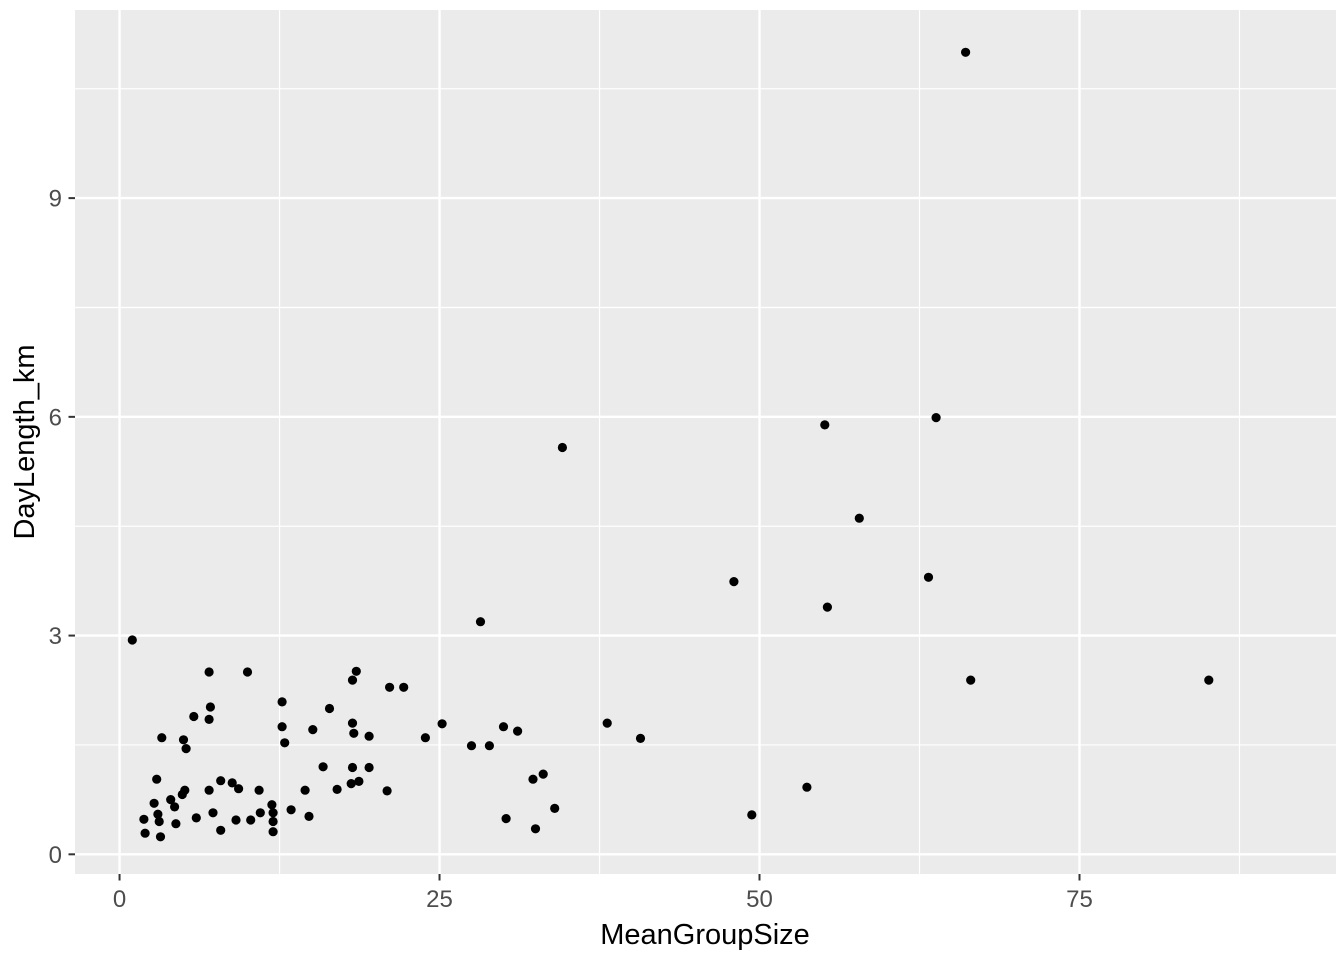  What do you see at coordinates (705, 935) in the screenshot?
I see `x-axis-title: MeanGroupSize` at bounding box center [705, 935].